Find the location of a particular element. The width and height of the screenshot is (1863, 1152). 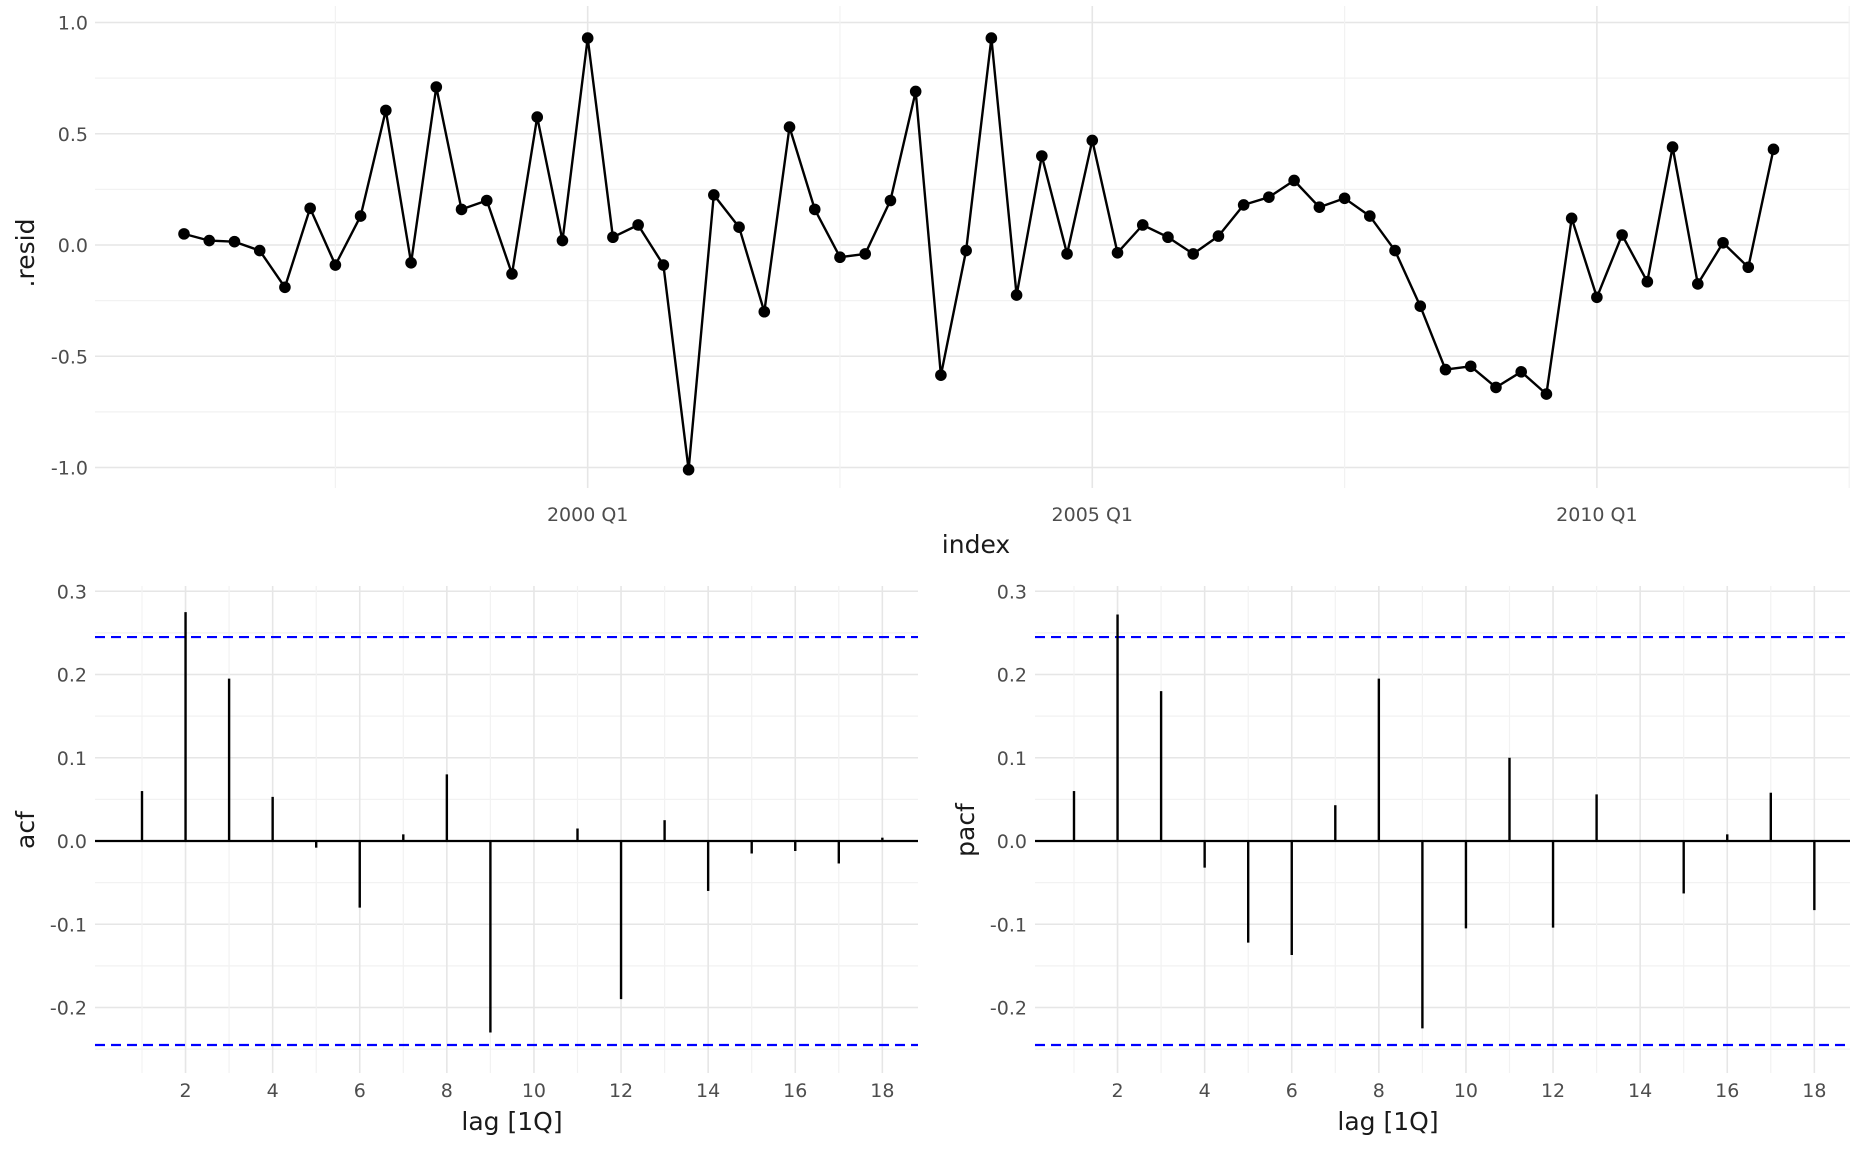

pacf-x-tick-label: 2 is located at coordinates (1118, 1091).